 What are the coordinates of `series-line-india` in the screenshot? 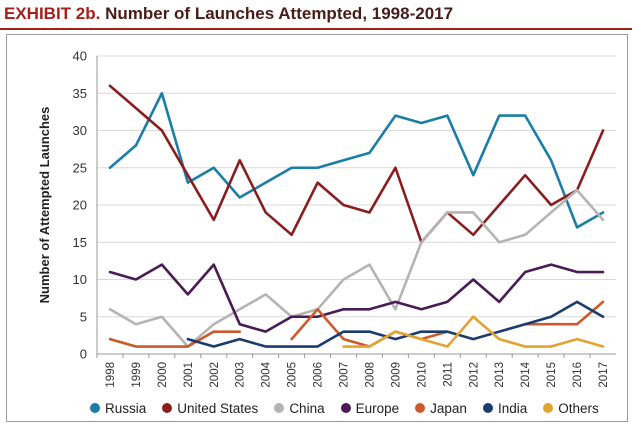 It's located at (395, 324).